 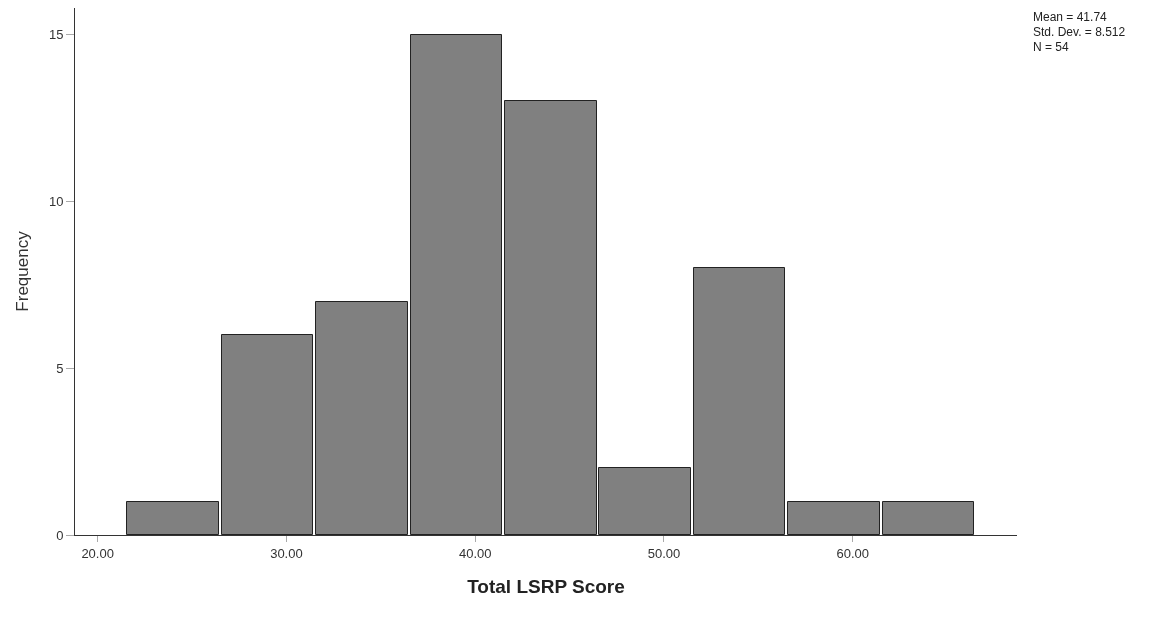 I want to click on text: Mean = 41.74, so click(x=1070, y=17).